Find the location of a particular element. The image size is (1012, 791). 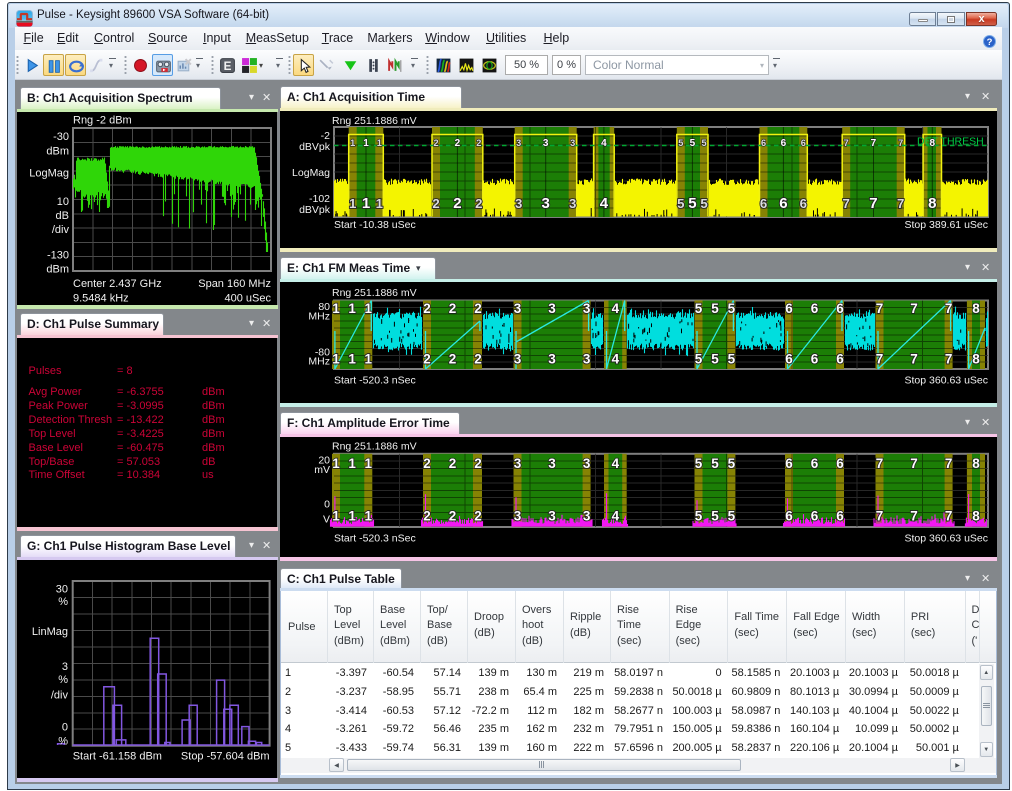

svg-text: 20 is located at coordinates (324, 461).